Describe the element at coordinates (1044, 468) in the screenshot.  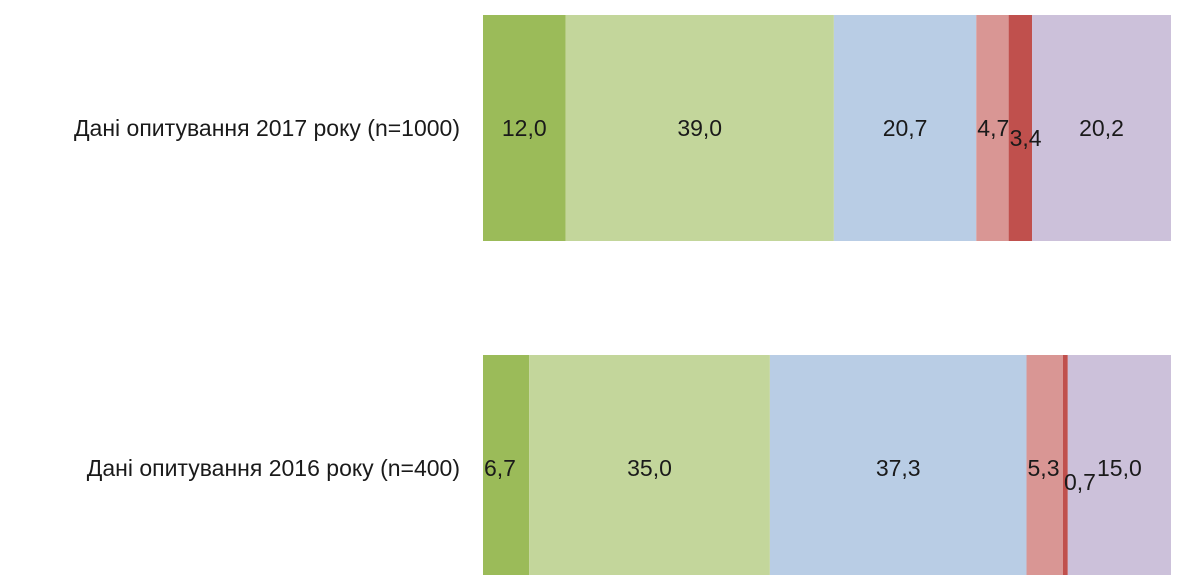
I see `data-label: 5,3` at that location.